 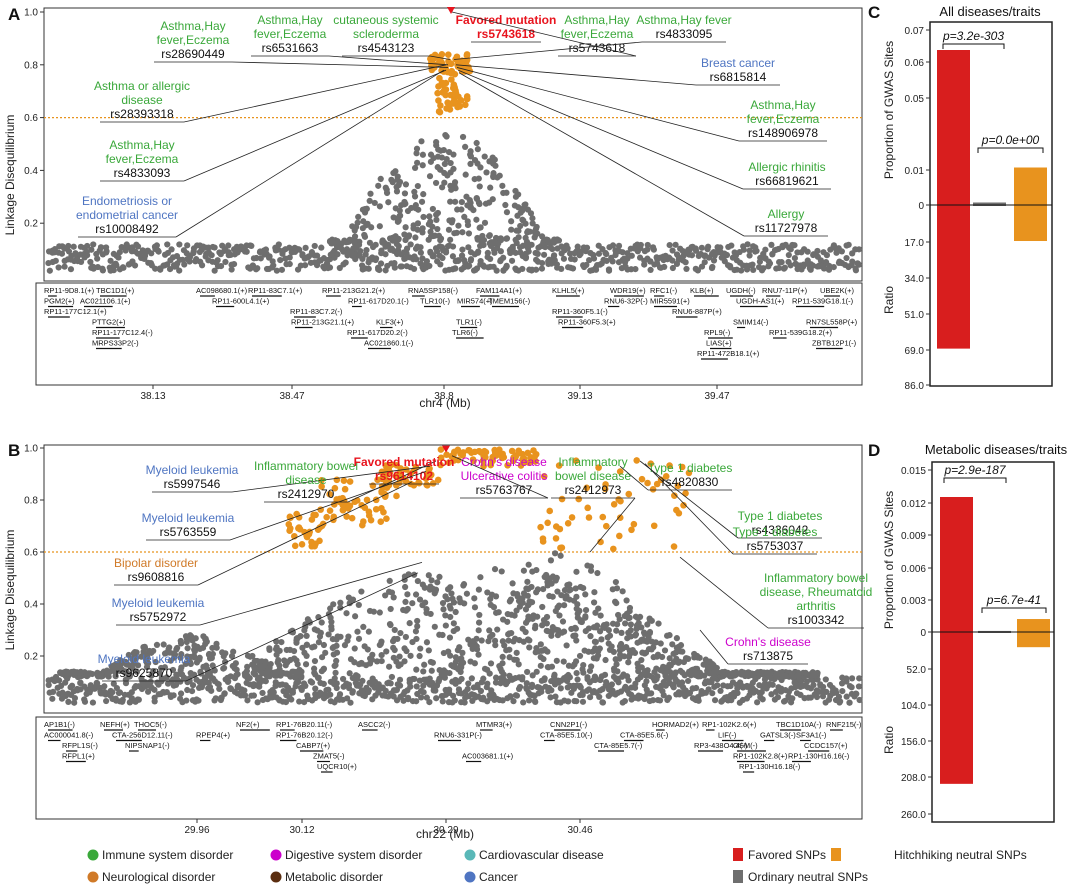 I want to click on gene-label: RP11-83C7.1(+), so click(x=275, y=290).